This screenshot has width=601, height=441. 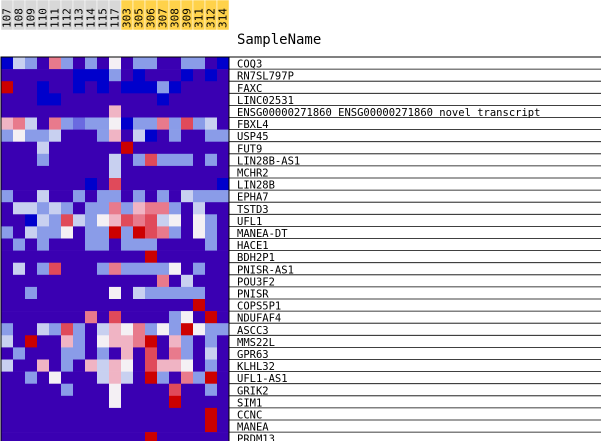 I want to click on row-label: LIN28B, so click(x=256, y=186).